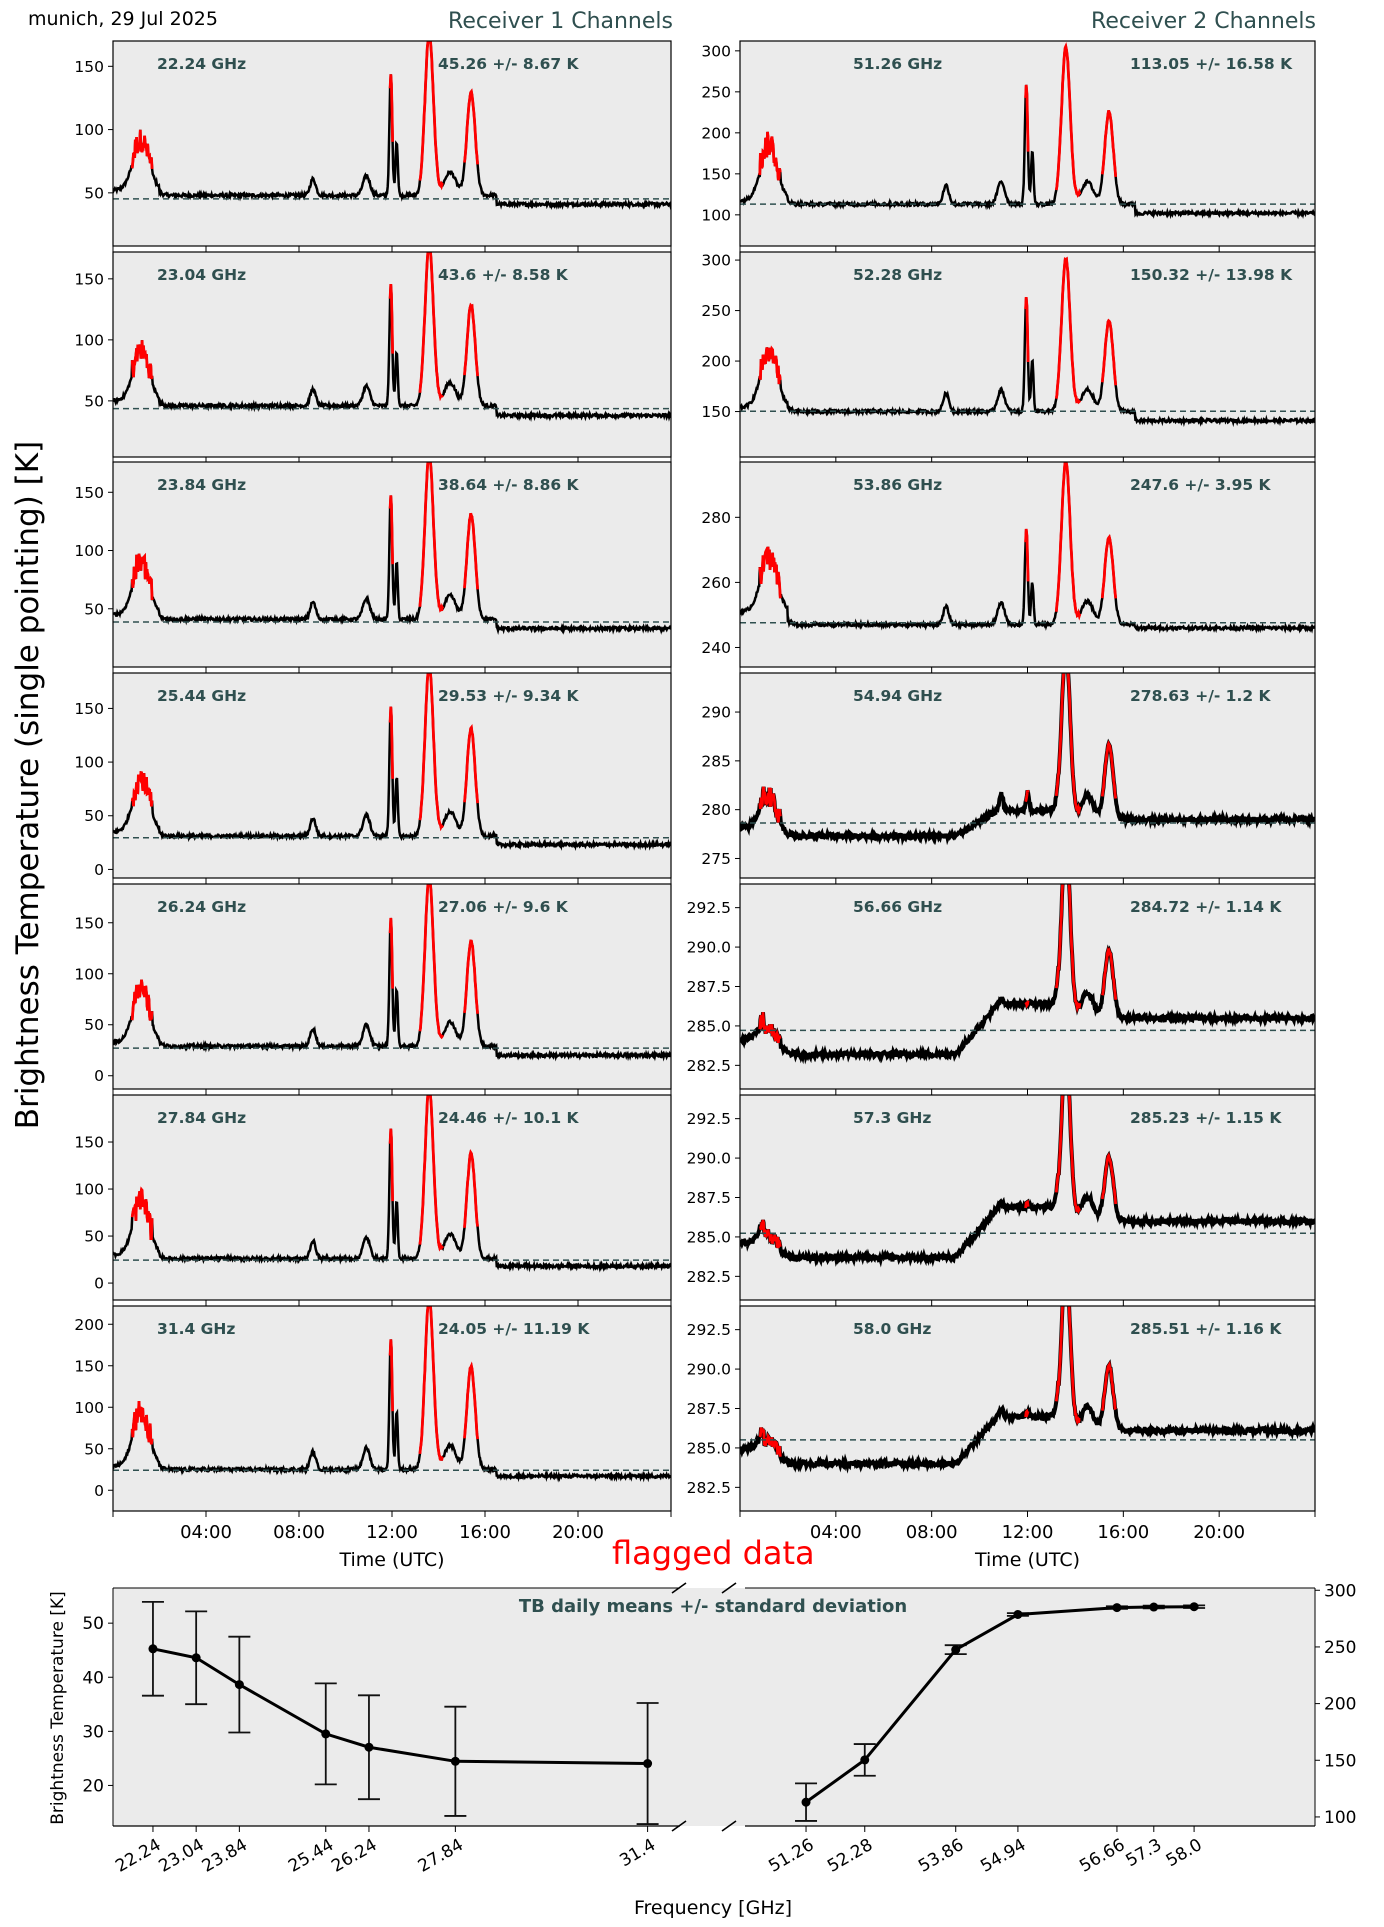 This screenshot has width=1384, height=1927. Describe the element at coordinates (441, 1856) in the screenshot. I see `freq-tick-label: 27.84` at that location.